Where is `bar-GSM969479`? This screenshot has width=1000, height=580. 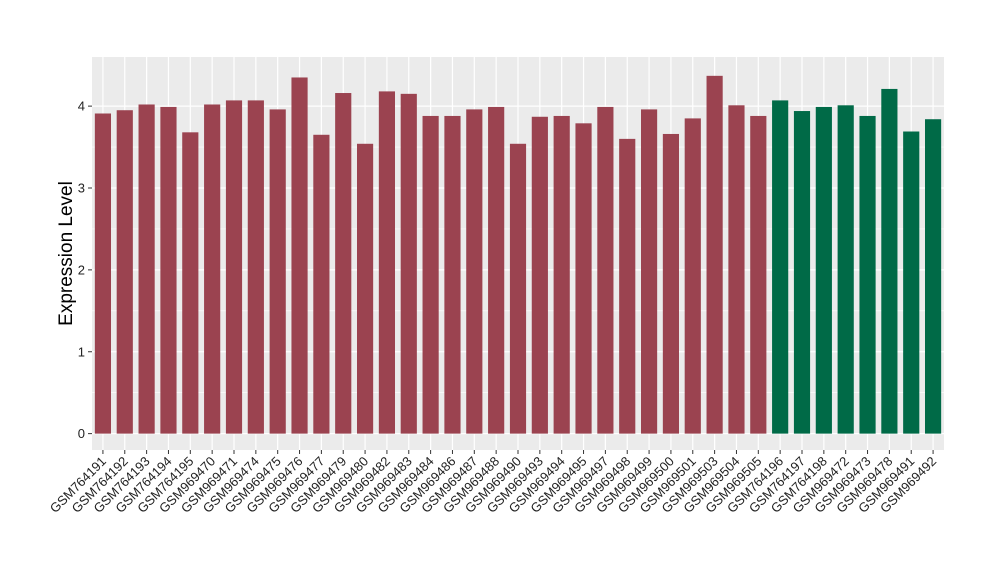 bar-GSM969479 is located at coordinates (343, 263).